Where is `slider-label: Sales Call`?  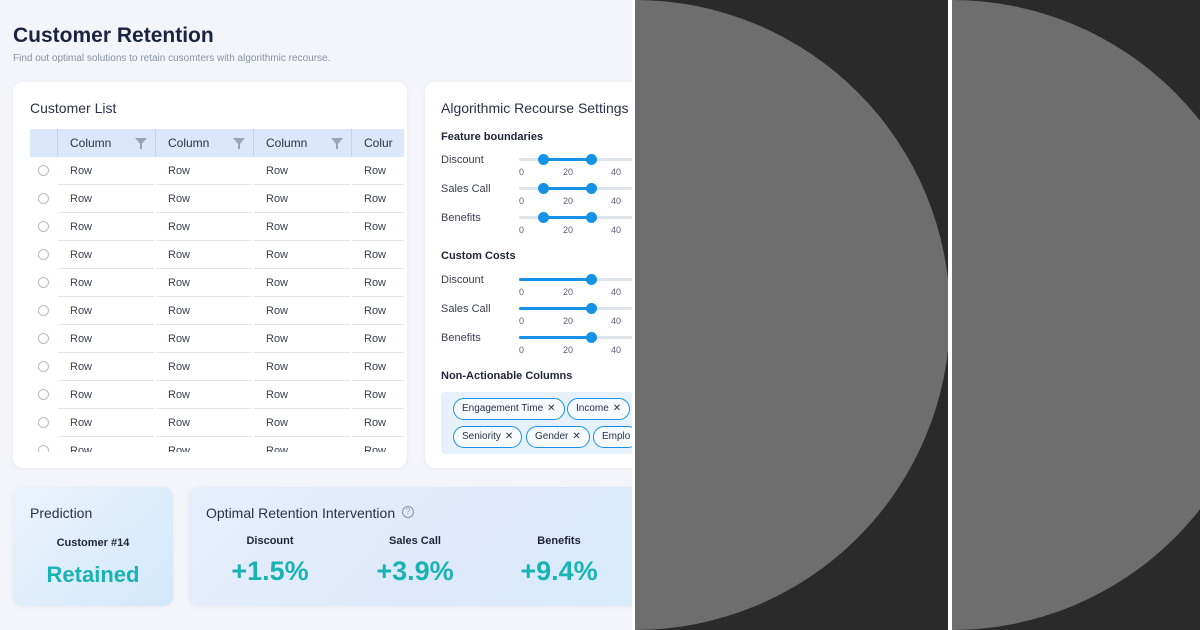 slider-label: Sales Call is located at coordinates (466, 309).